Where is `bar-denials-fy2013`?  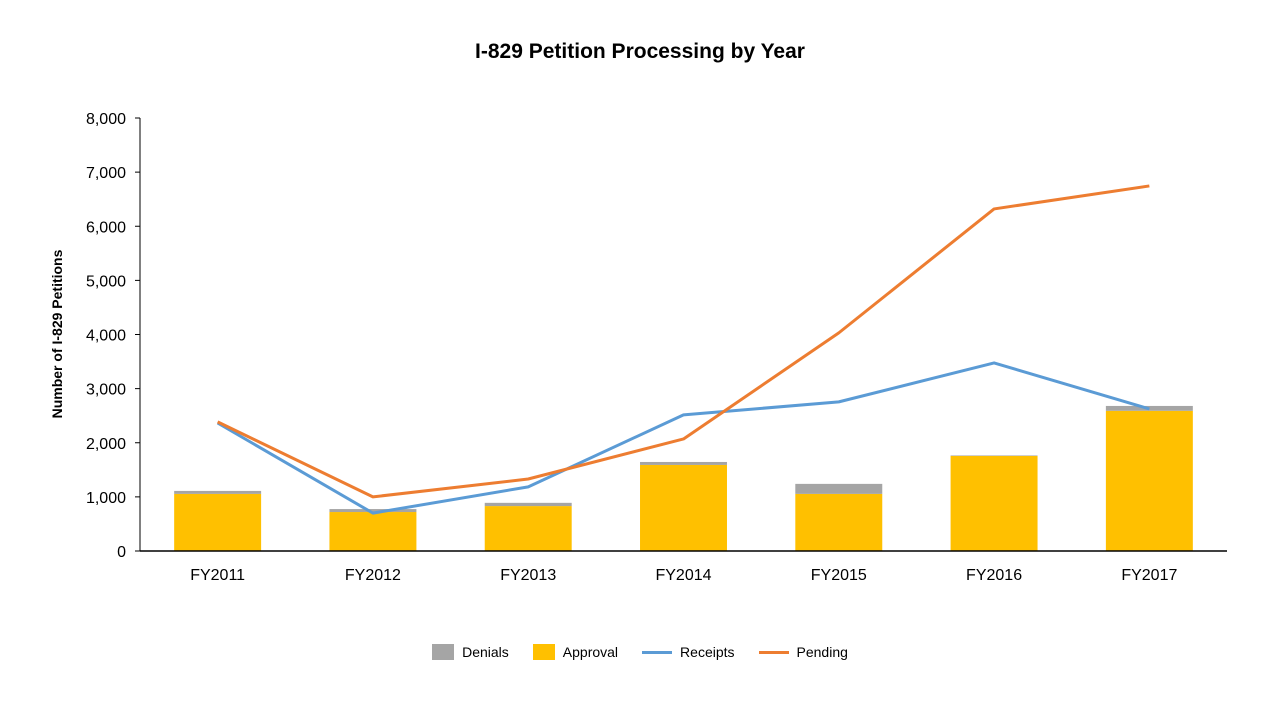
bar-denials-fy2013 is located at coordinates (528, 504).